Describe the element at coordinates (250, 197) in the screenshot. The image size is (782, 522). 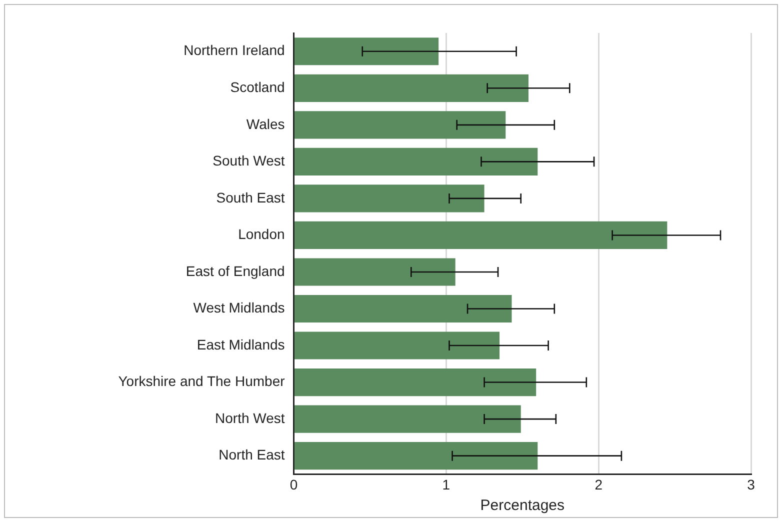
I see `y-tick-label: South East` at that location.